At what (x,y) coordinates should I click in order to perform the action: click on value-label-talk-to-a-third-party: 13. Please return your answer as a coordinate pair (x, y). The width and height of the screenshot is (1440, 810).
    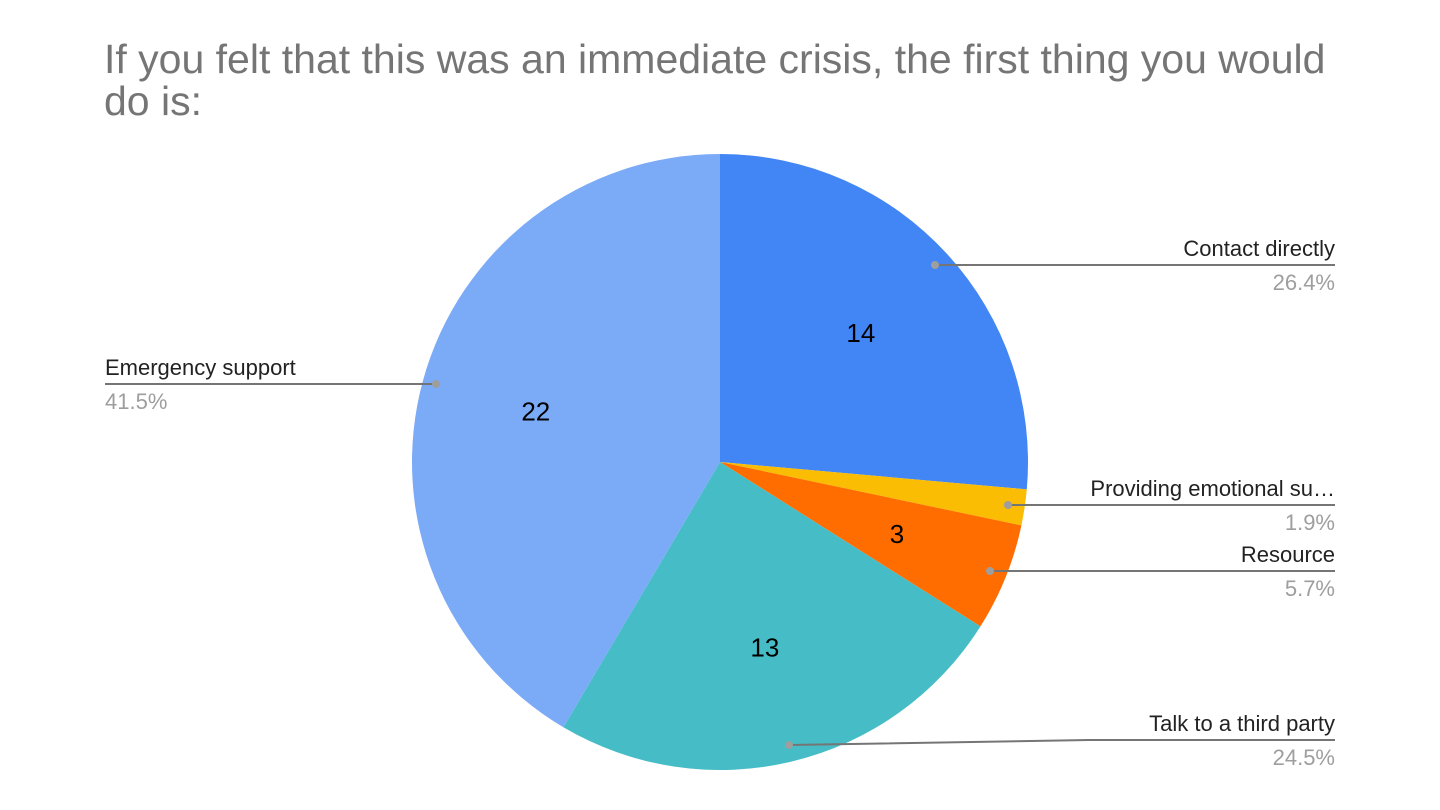
    Looking at the image, I should click on (764, 648).